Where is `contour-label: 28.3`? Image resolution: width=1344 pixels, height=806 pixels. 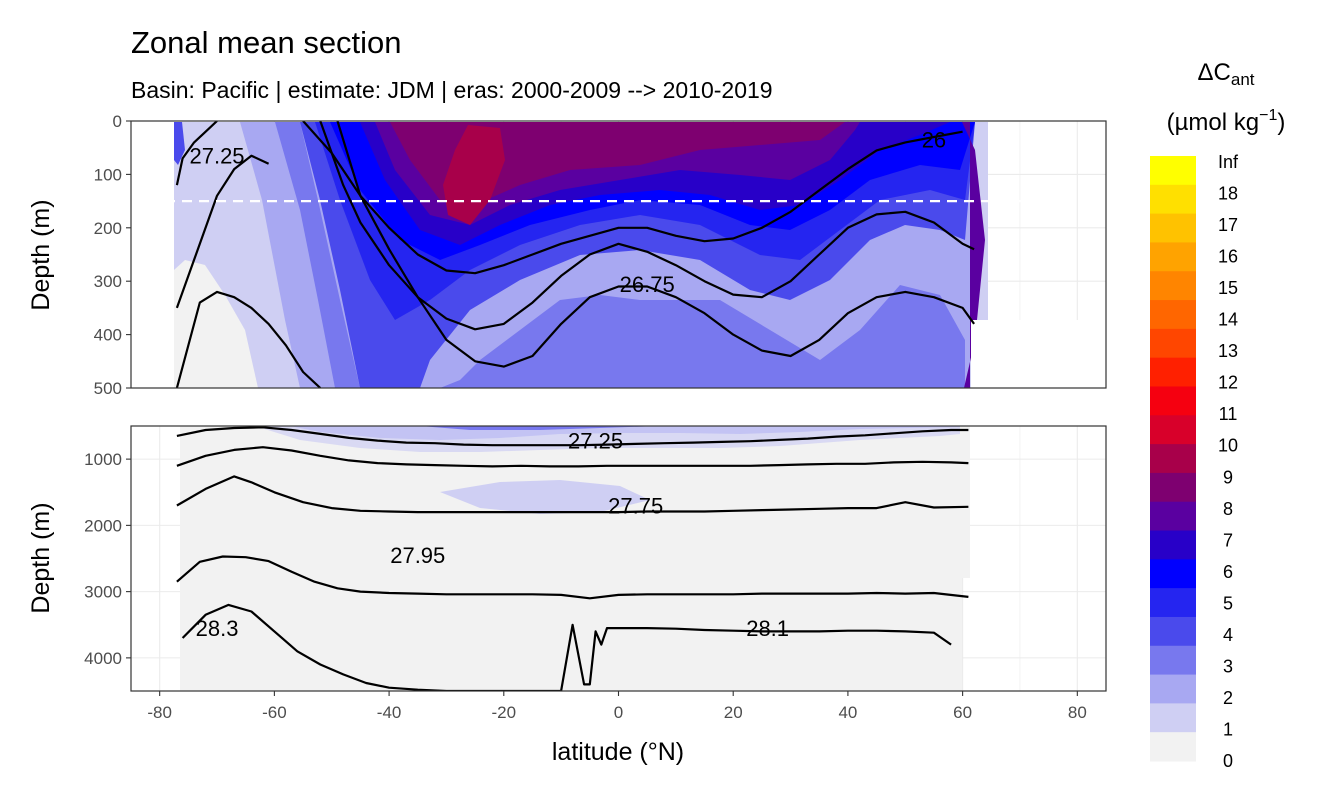
contour-label: 28.3 is located at coordinates (217, 628).